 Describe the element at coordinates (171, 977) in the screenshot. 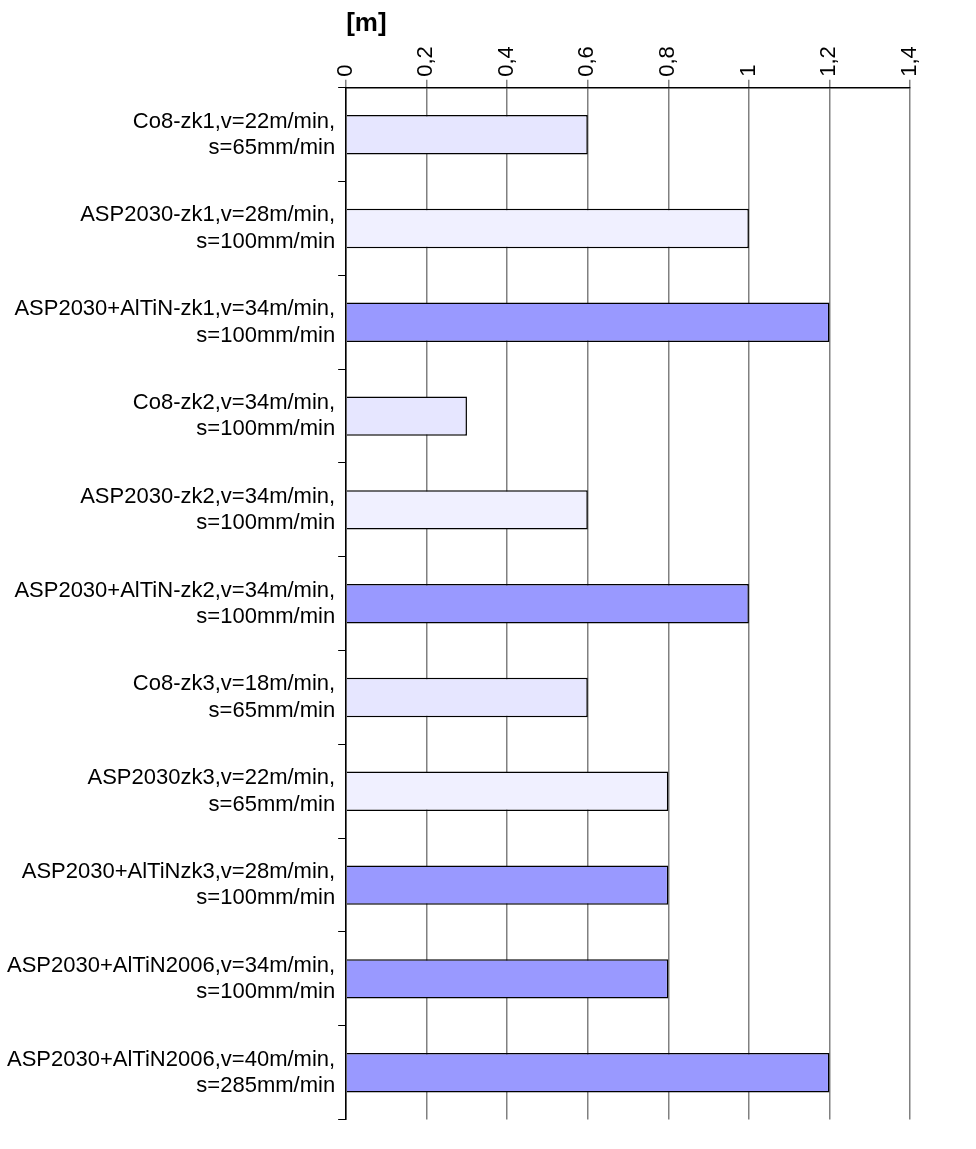

I see `y-tick-label: ASP2030+AlTiN2006,v=34m/min, s=100mm/min` at that location.